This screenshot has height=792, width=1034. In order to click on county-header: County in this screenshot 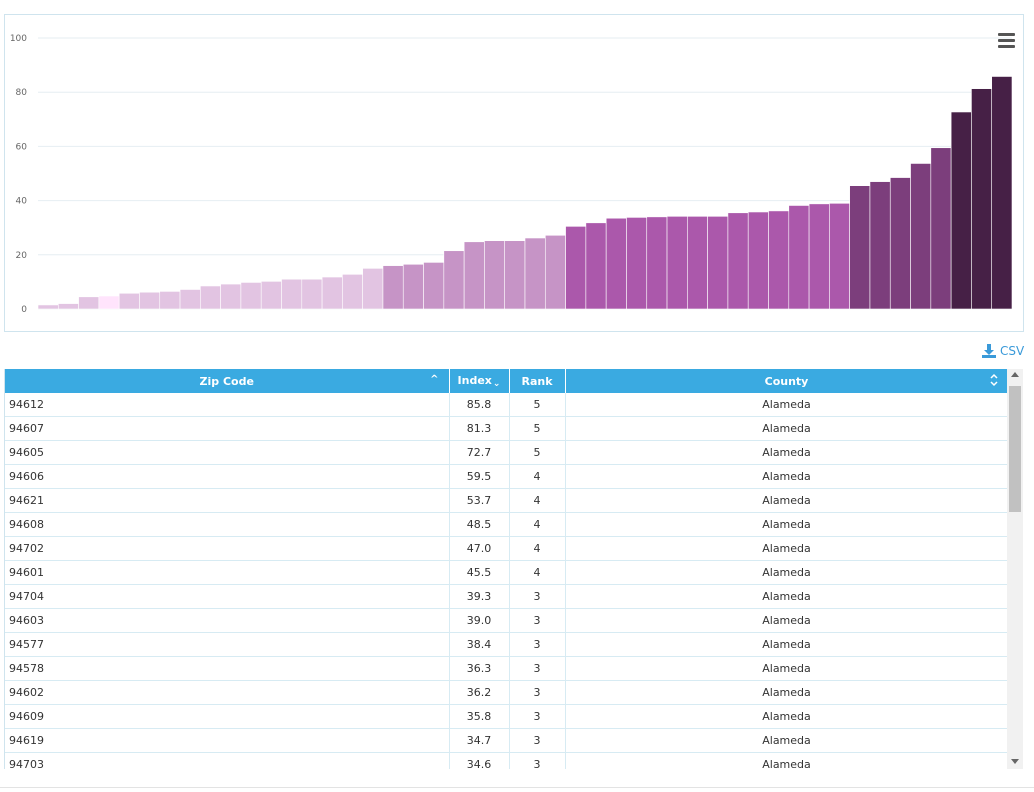, I will do `click(787, 381)`.